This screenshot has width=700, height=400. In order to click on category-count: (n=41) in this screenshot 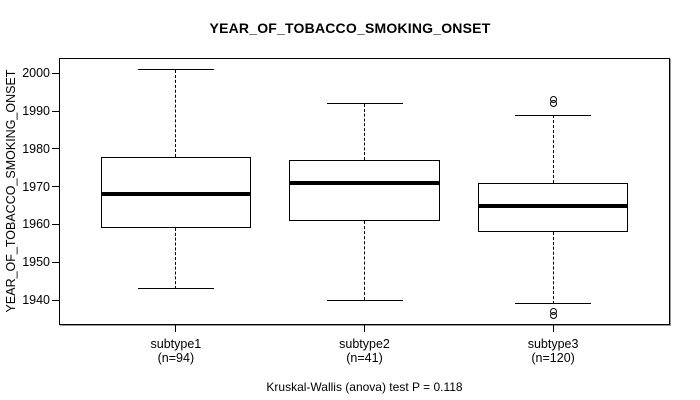, I will do `click(364, 358)`.